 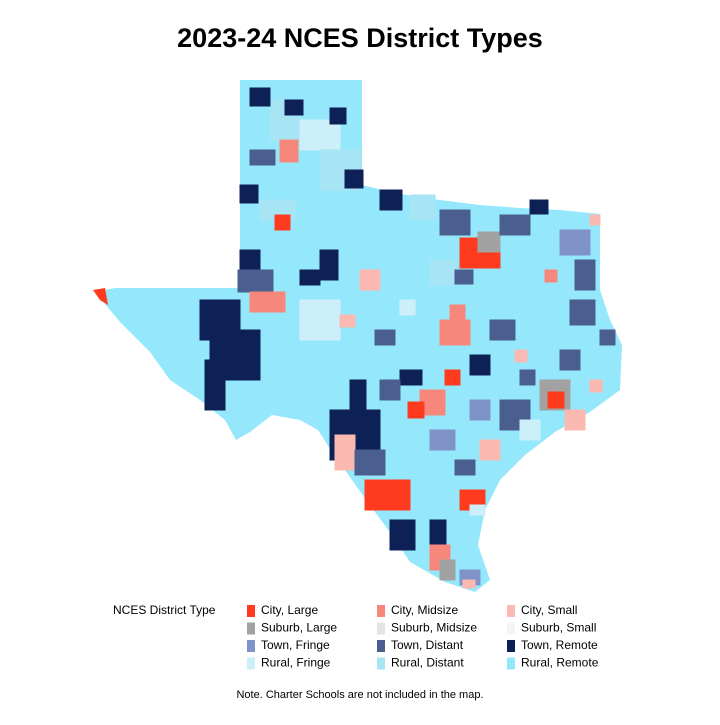 What do you see at coordinates (427, 645) in the screenshot?
I see `legend-label: Town, Distant` at bounding box center [427, 645].